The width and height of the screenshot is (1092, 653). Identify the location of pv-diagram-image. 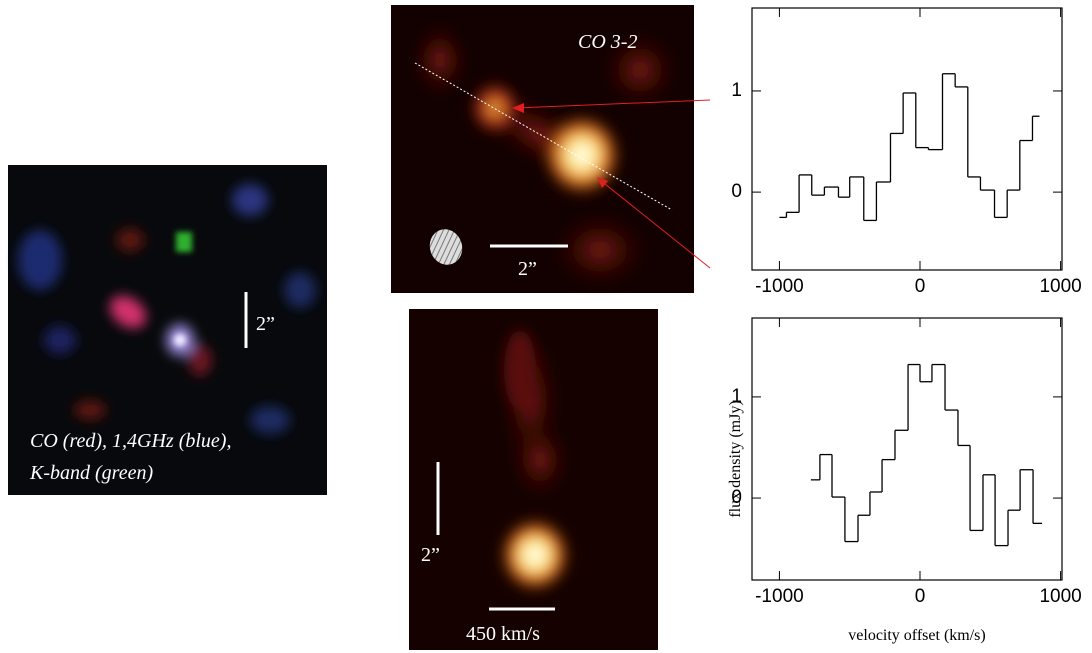
(533, 479).